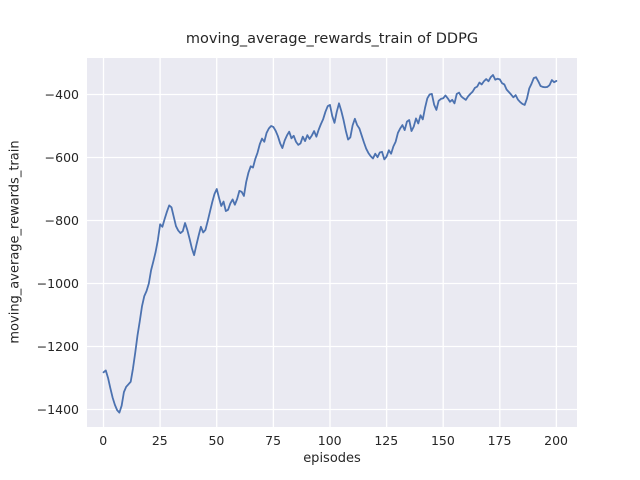  I want to click on x-tick-label: 50, so click(216, 440).